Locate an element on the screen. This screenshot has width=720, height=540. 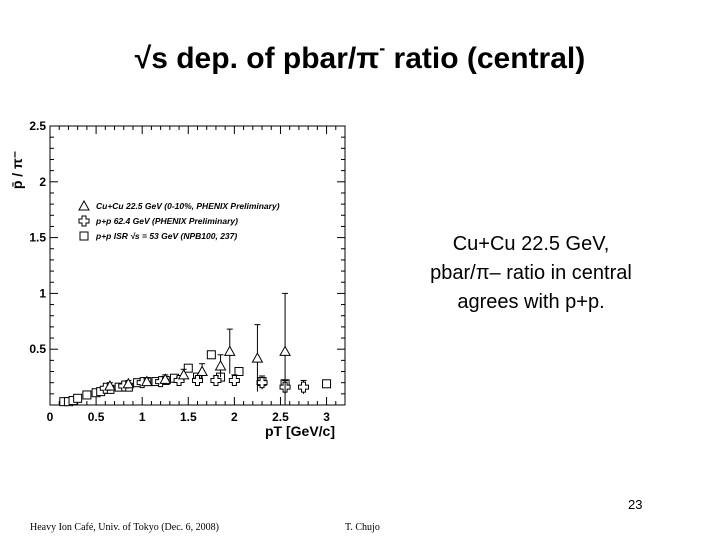
title-prefix: √s dep. of pbar/π is located at coordinates (257, 58).